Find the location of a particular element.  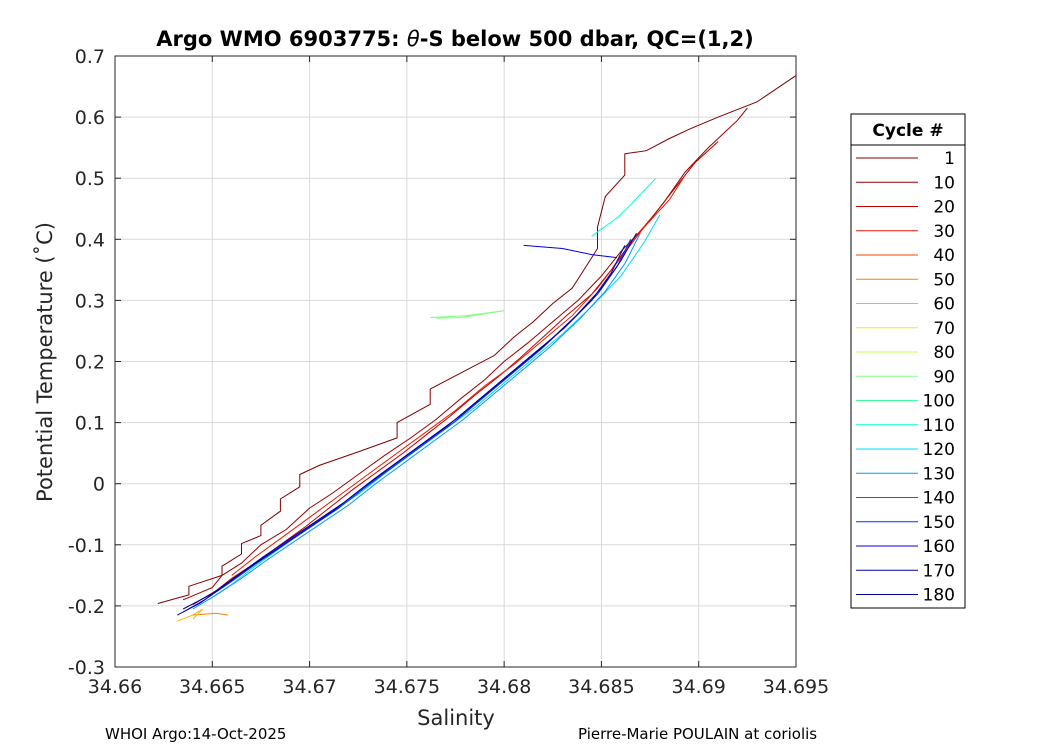

x-tick-label: 34.685 is located at coordinates (601, 687).